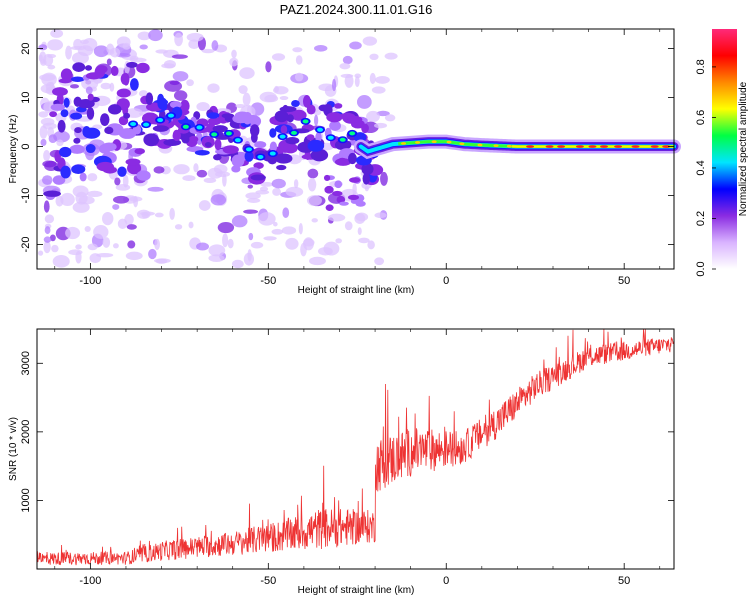 The image size is (750, 600). I want to click on spectrogram-xtick-label: 50, so click(624, 281).